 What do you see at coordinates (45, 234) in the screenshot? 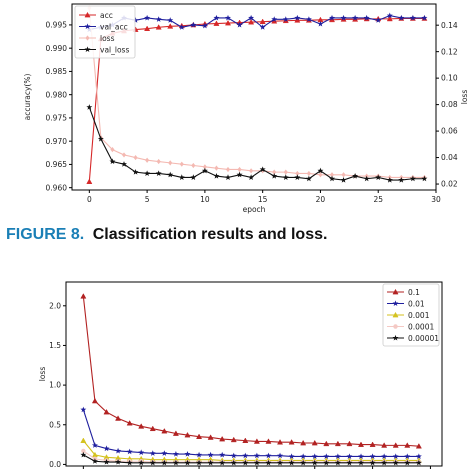
I see `figure-caption-label: FIGURE 8.` at bounding box center [45, 234].